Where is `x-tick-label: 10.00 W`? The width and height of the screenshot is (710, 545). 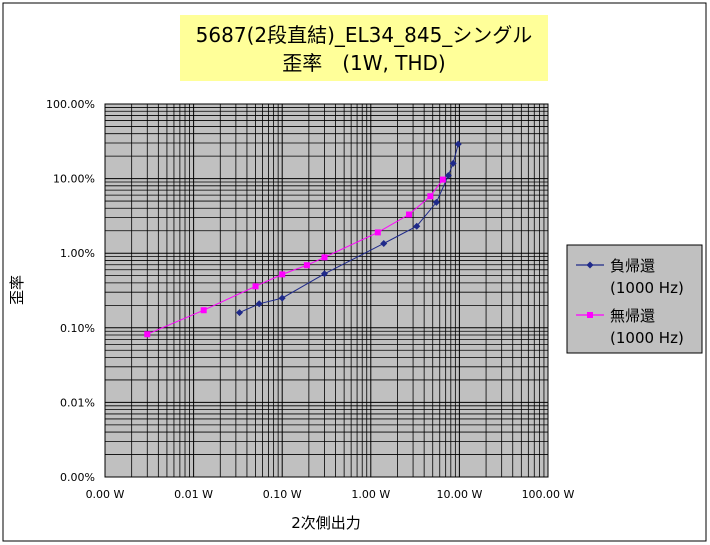
x-tick-label: 10.00 W is located at coordinates (459, 494).